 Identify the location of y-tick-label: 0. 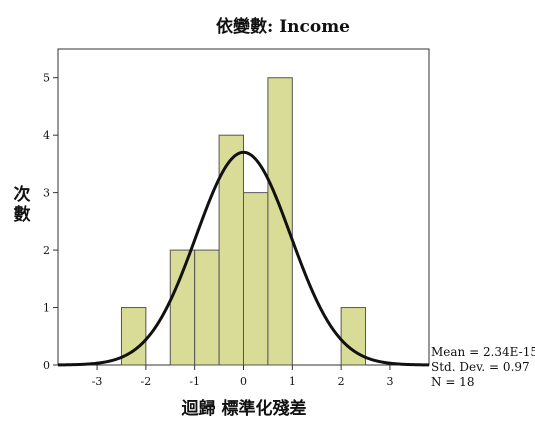
(46, 365).